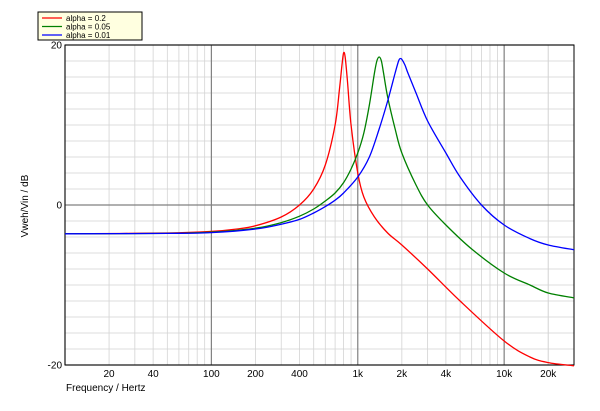 Image resolution: width=600 pixels, height=411 pixels. I want to click on legend-label-3: alpha = 0.01, so click(88, 35).